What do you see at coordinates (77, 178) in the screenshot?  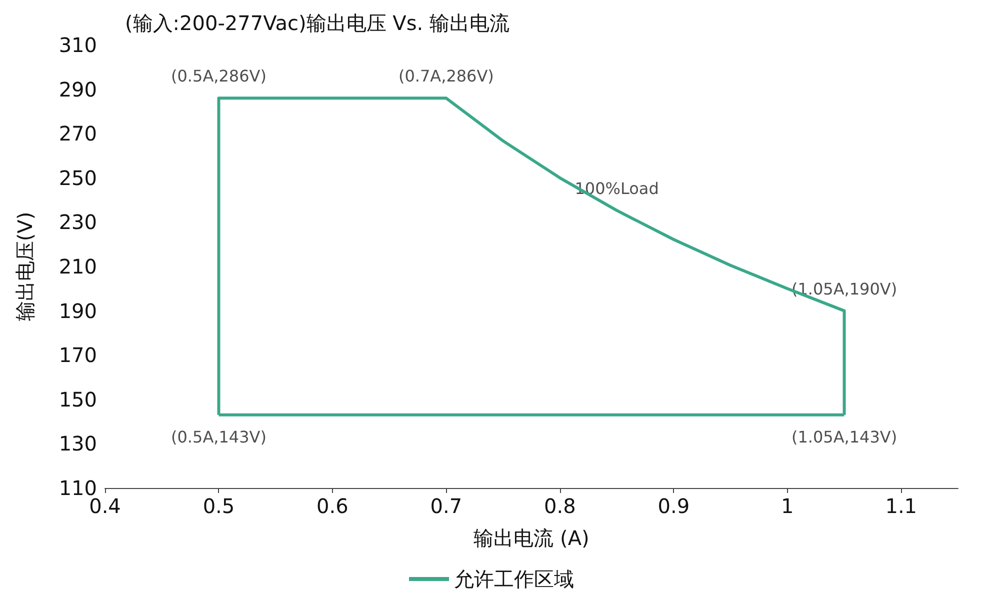 I see `y-tick-label: 250` at bounding box center [77, 178].